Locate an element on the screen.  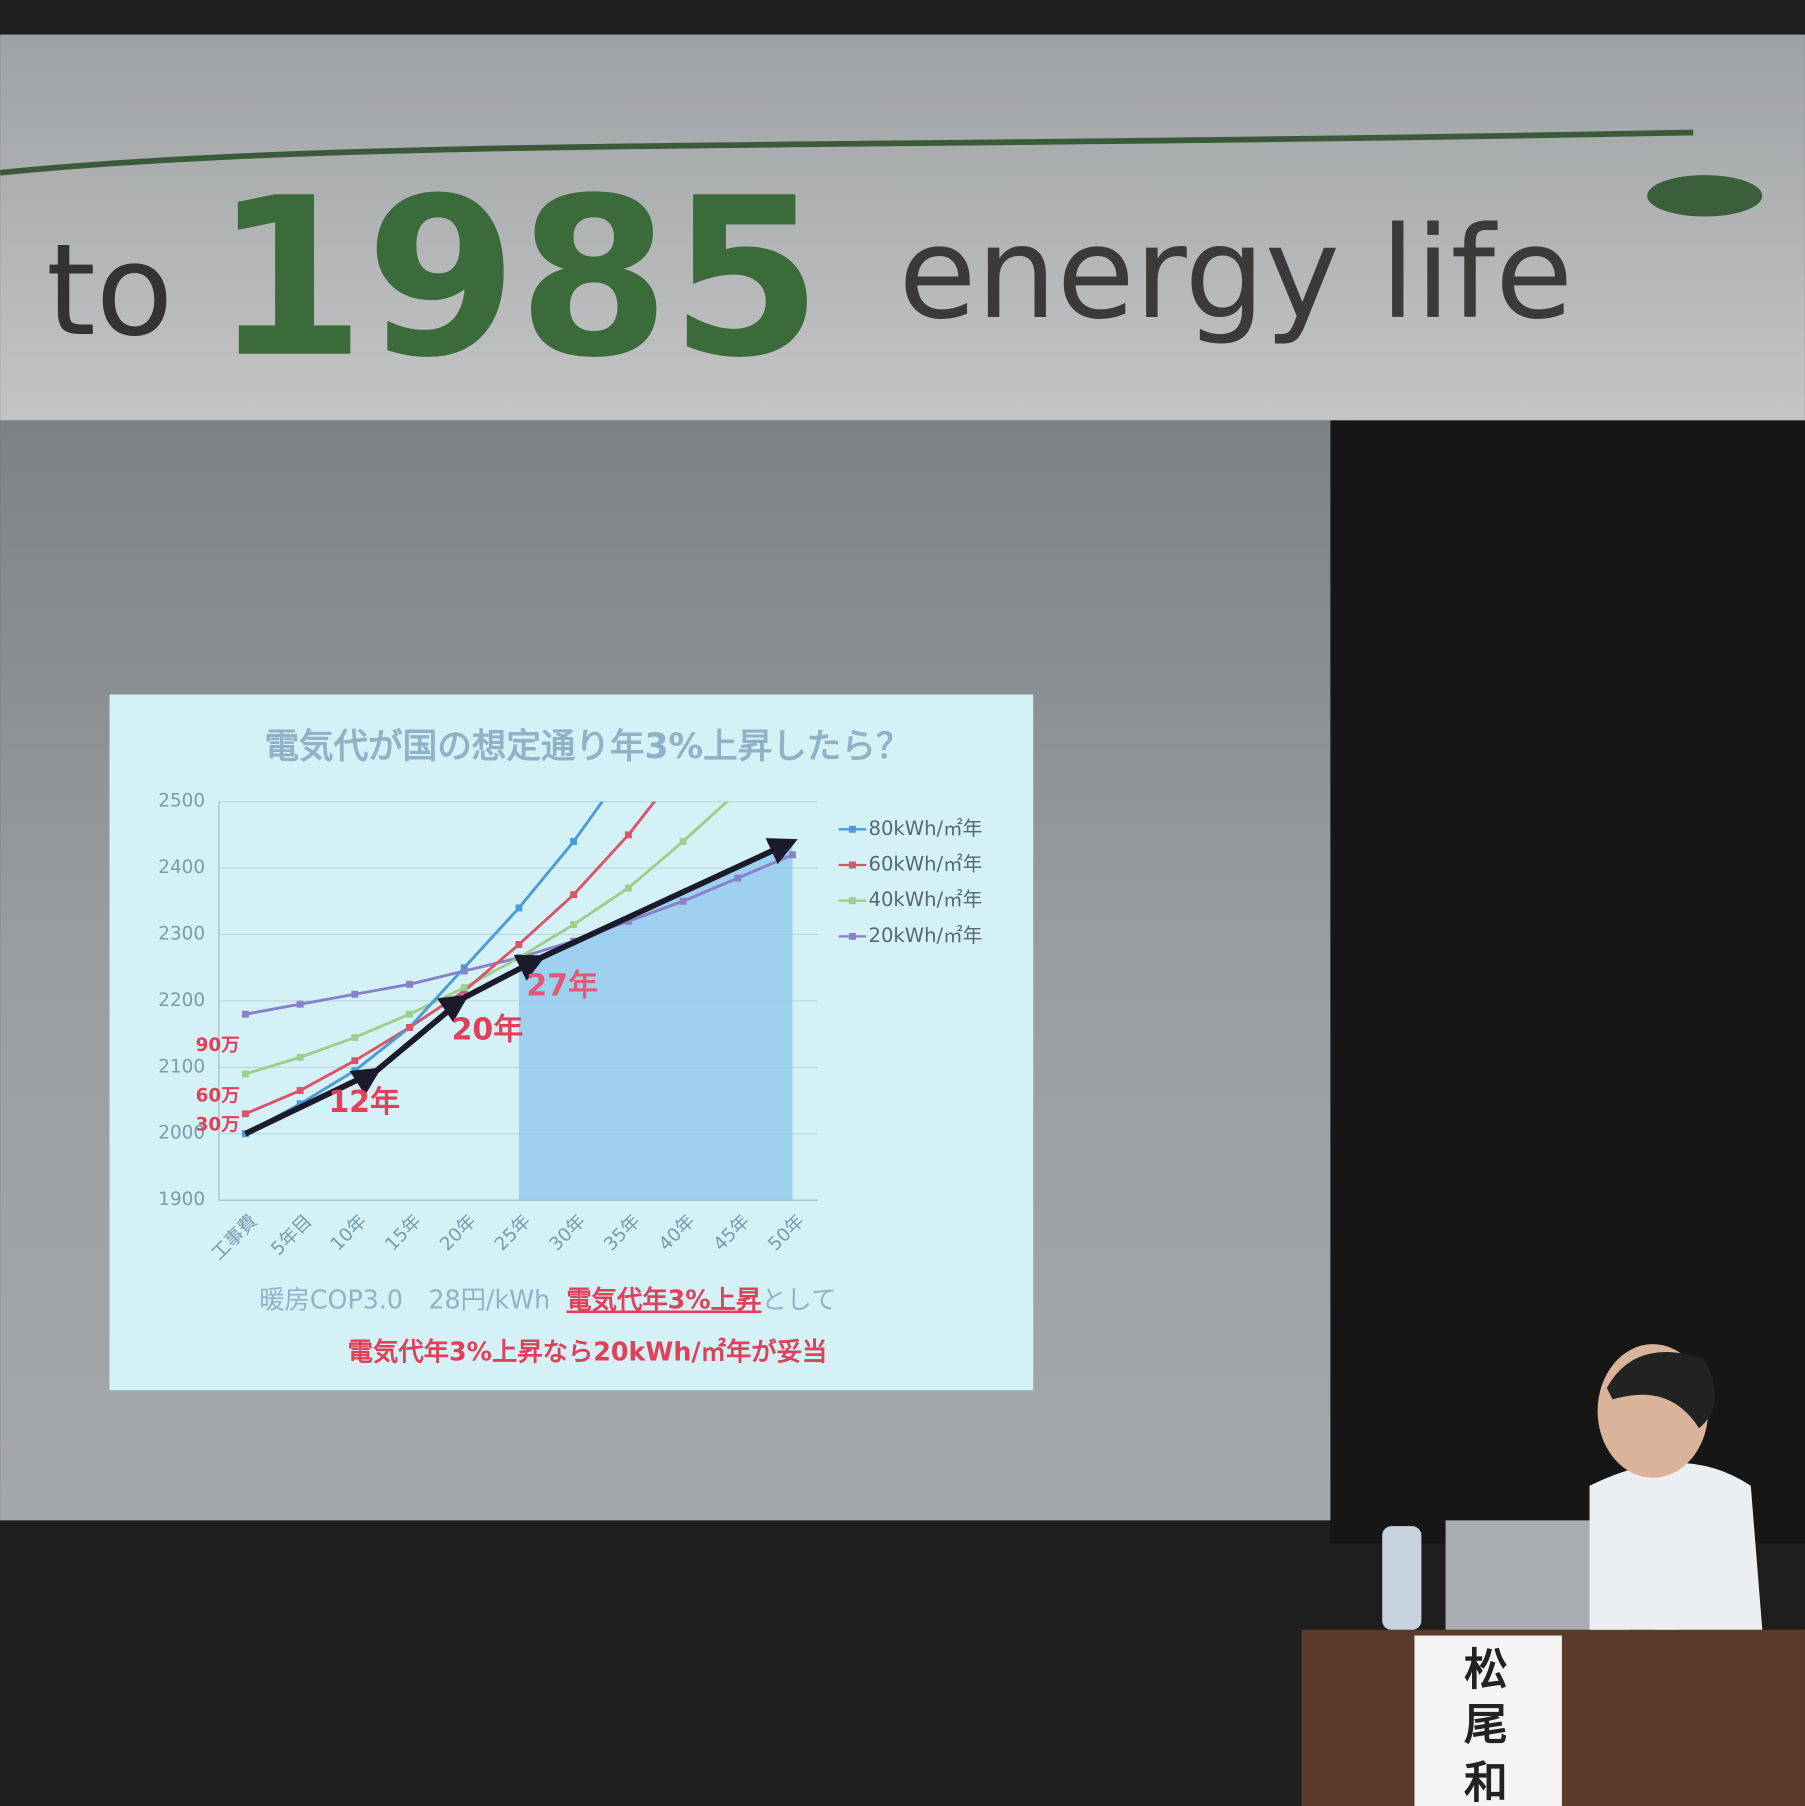
person-body is located at coordinates (1676, 1546).